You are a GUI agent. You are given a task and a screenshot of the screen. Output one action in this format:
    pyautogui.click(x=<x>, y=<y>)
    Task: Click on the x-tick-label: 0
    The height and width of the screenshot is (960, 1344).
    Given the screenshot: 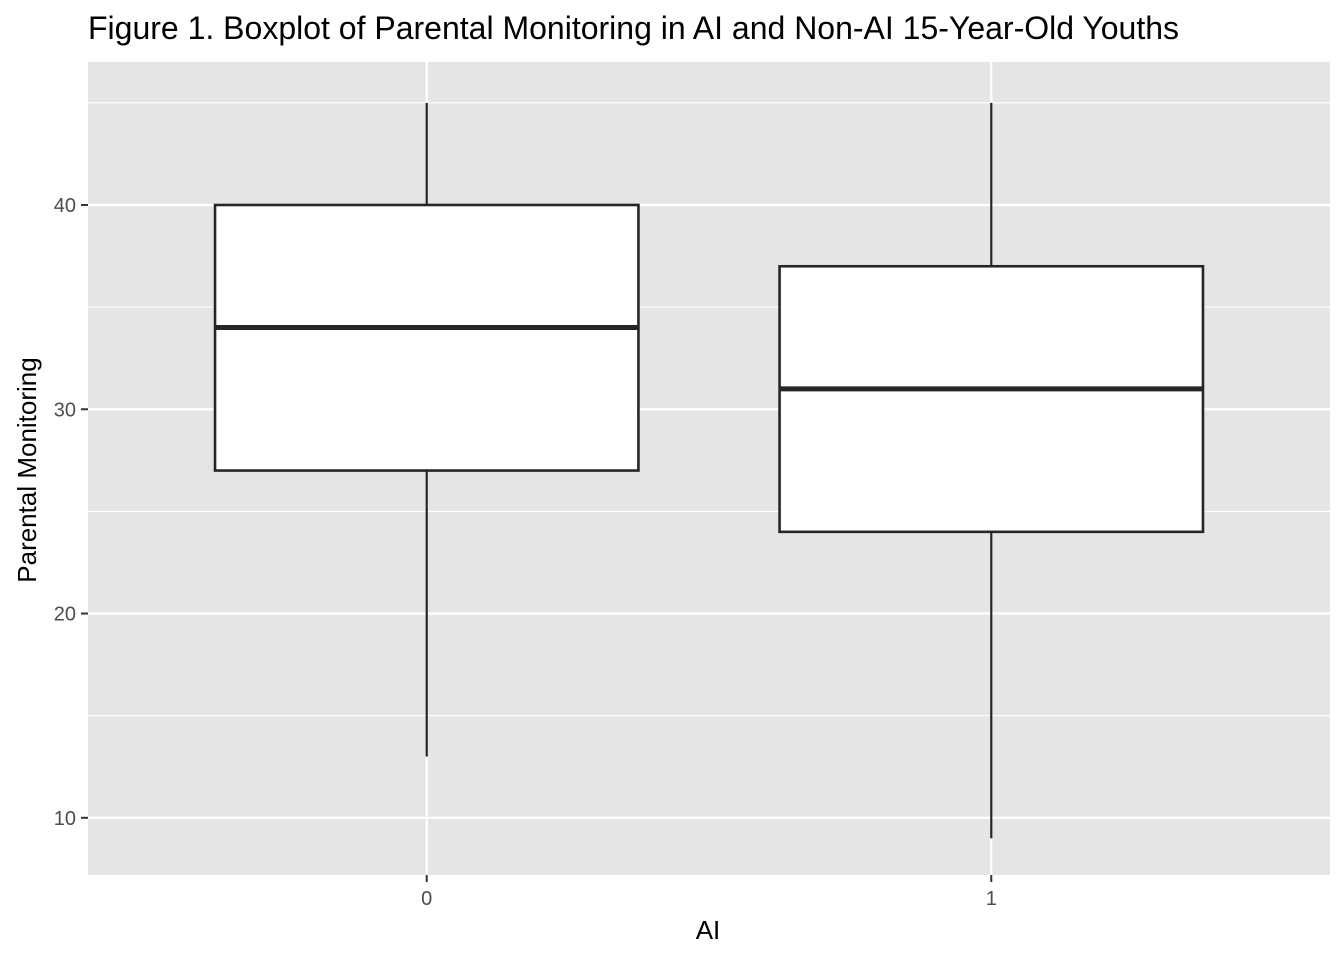 What is the action you would take?
    pyautogui.click(x=426, y=899)
    